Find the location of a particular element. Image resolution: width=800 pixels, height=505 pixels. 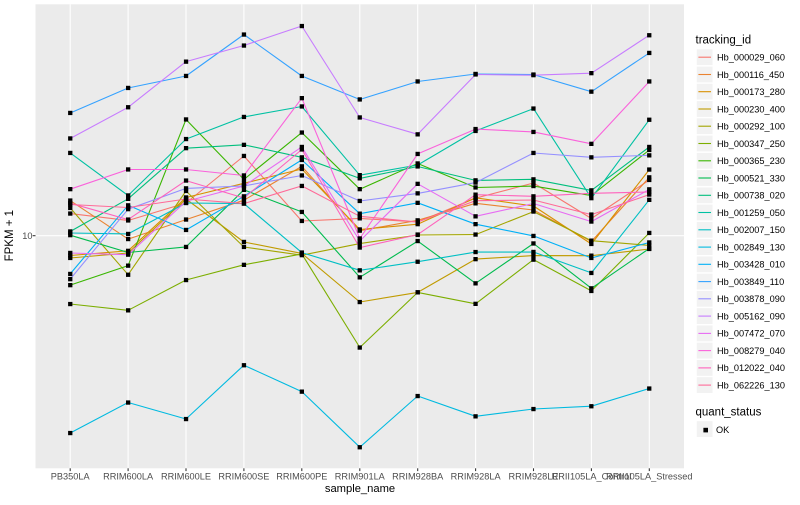

svg-text: Hb_000116_450 is located at coordinates (750, 75).